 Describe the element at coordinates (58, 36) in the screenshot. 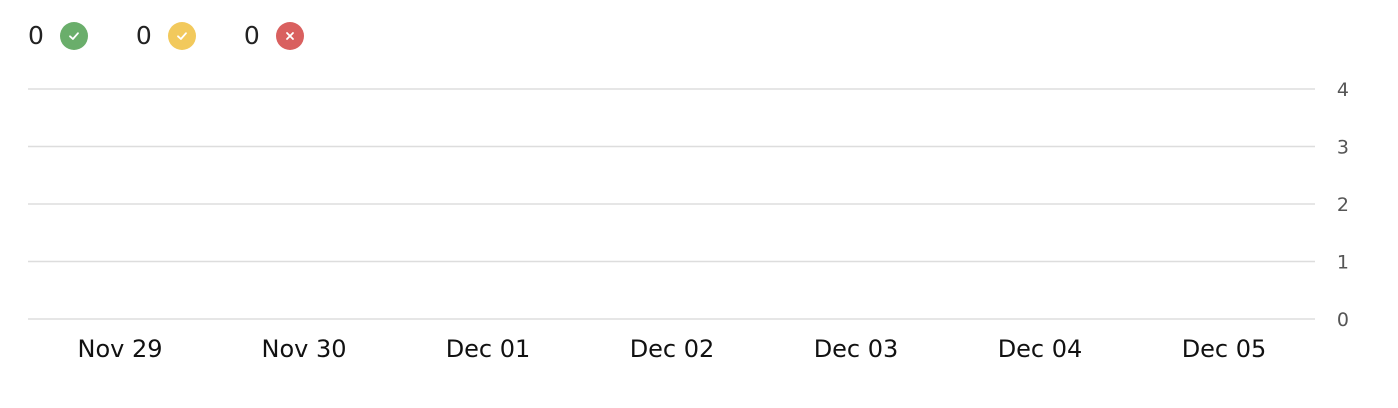

I see `status-success: 0` at that location.